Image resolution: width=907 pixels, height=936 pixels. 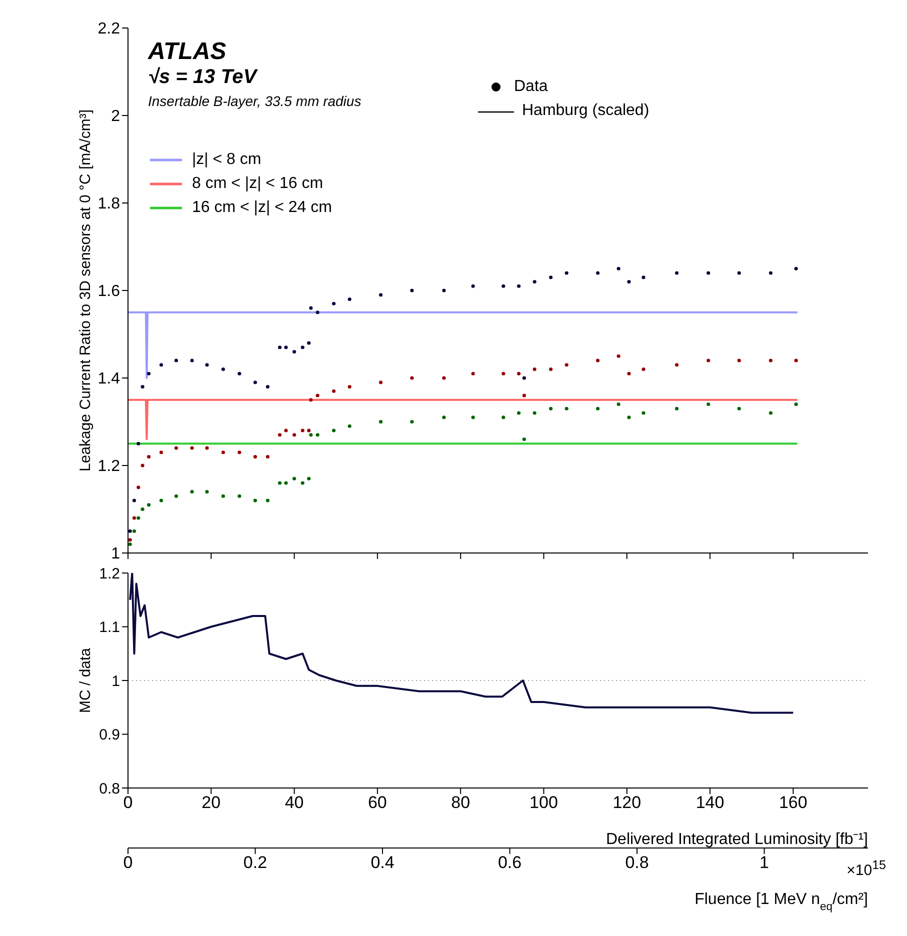 I want to click on x2-tick-label: 0.4, so click(x=382, y=862).